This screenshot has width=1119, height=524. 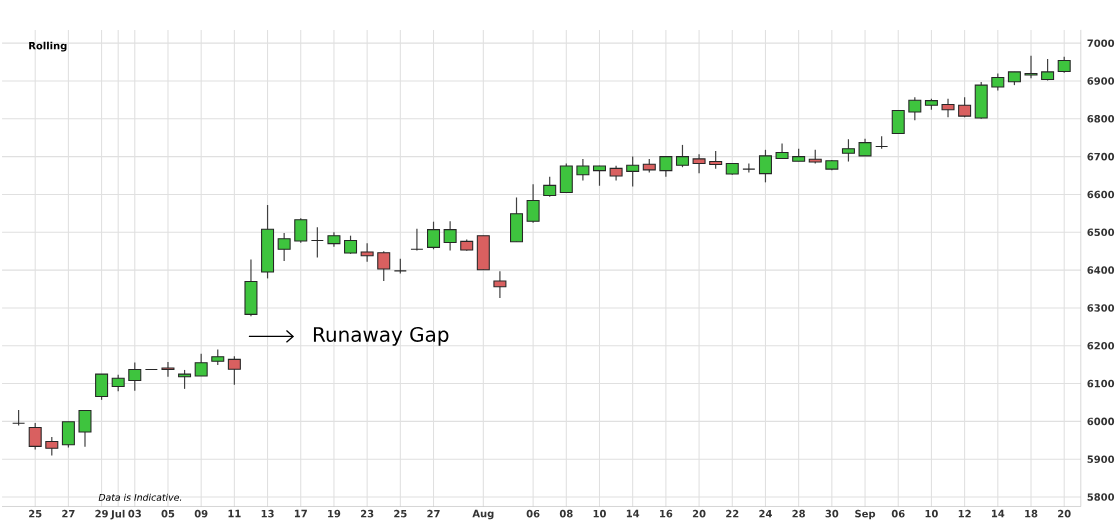 What do you see at coordinates (300, 513) in the screenshot?
I see `x-tick-label: 17` at bounding box center [300, 513].